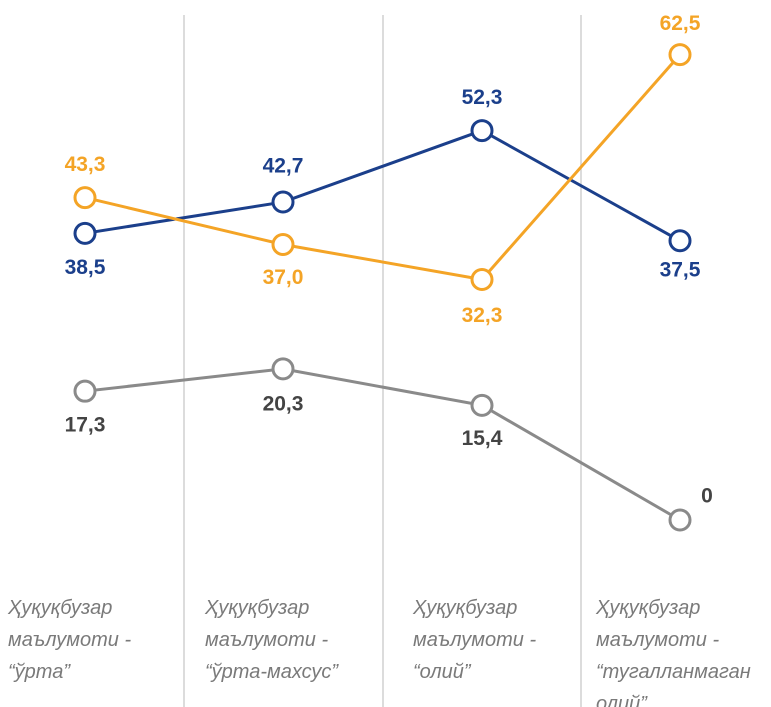 The height and width of the screenshot is (707, 771). Describe the element at coordinates (85, 425) in the screenshot. I see `data-label: 17,3` at that location.